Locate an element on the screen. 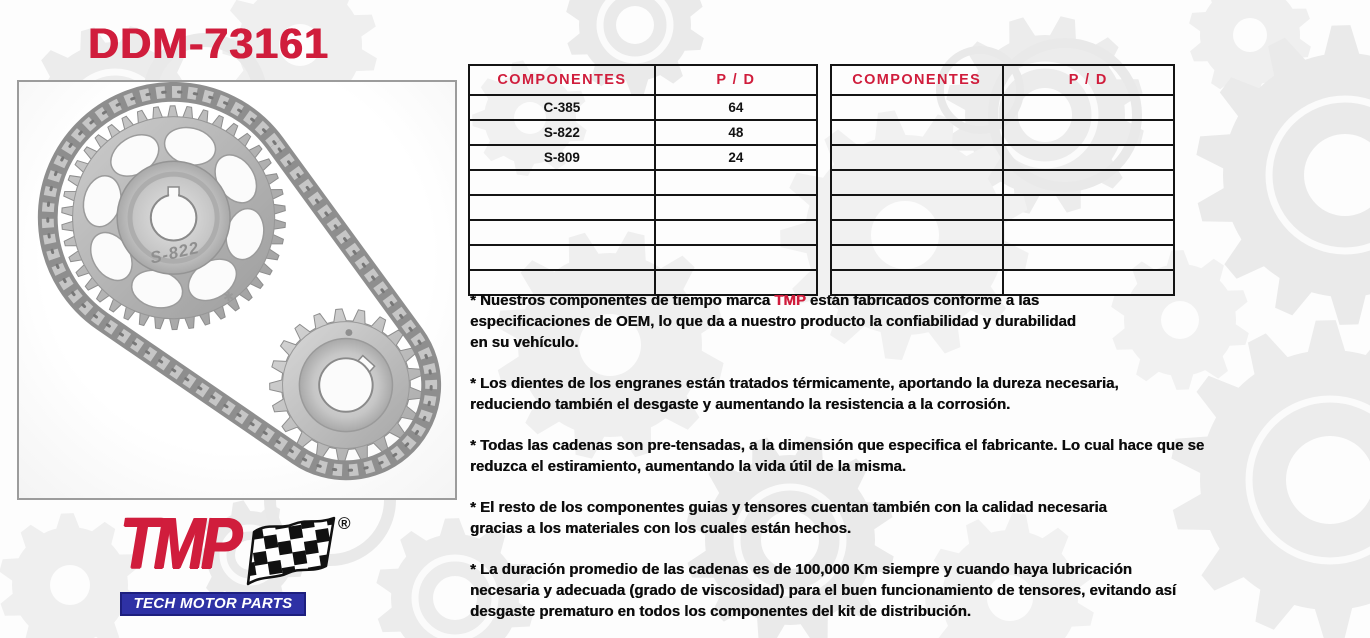  brand-name-inline: TMP is located at coordinates (790, 300).